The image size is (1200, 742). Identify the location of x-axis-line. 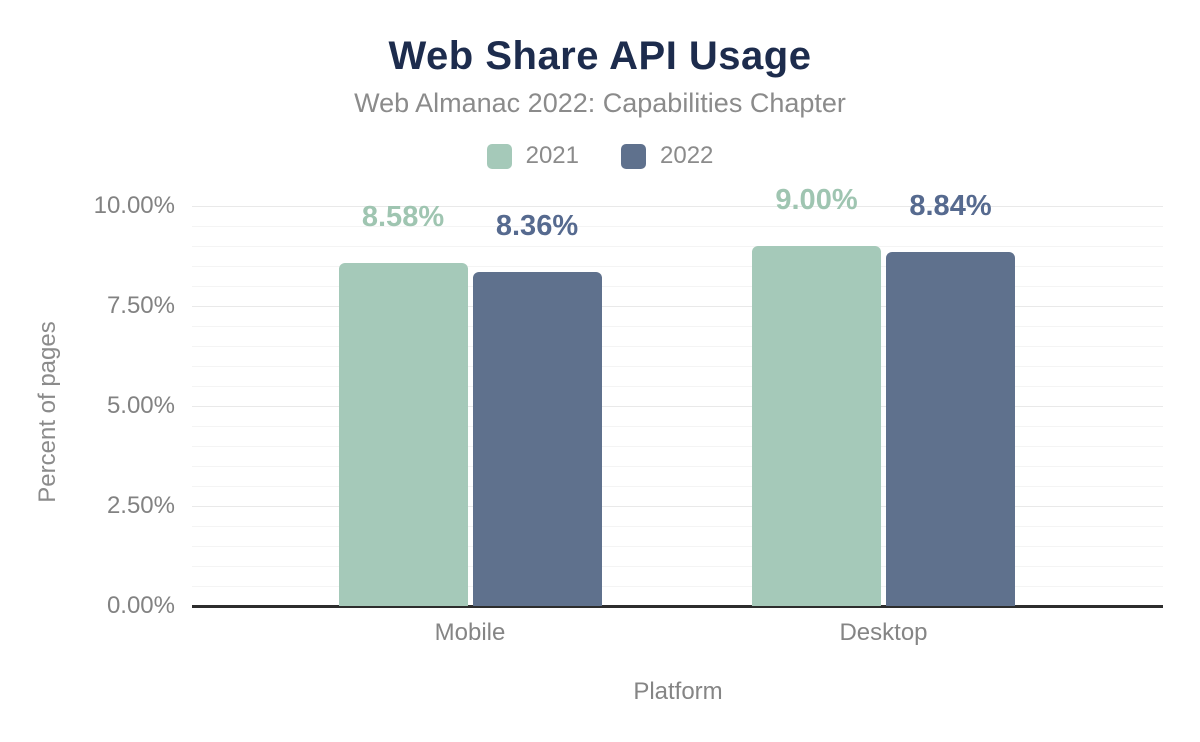
(677, 606).